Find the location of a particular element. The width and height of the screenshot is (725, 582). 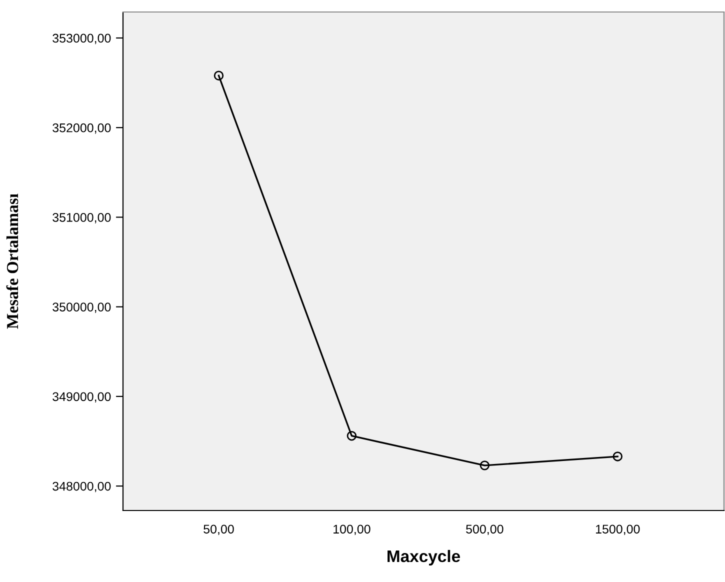

y-tick-label: 351000,00 is located at coordinates (81, 218).